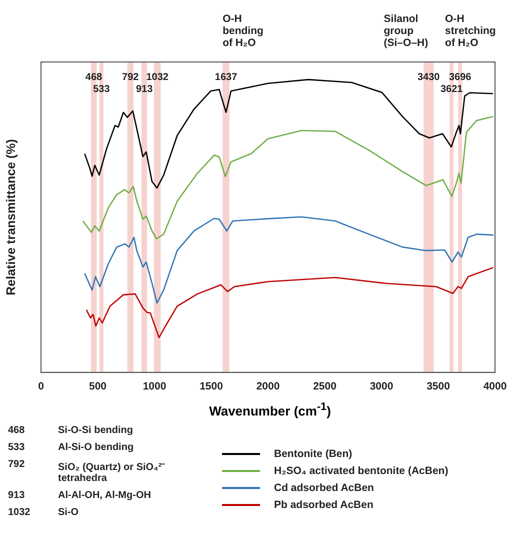 This screenshot has width=515, height=542. Describe the element at coordinates (313, 454) in the screenshot. I see `legend-label: Bentonite (Ben)` at that location.